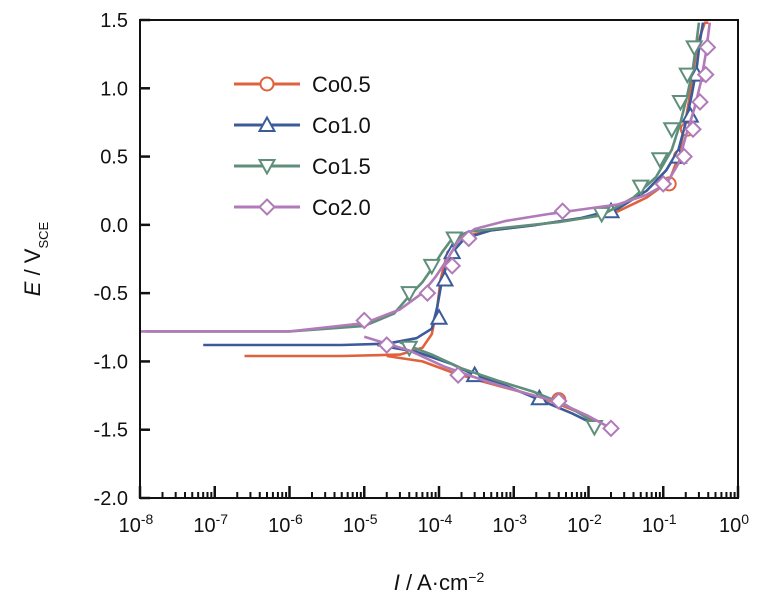 The image size is (768, 613). What do you see at coordinates (32, 264) in the screenshot?
I see `y-axis-title-unit: / V` at bounding box center [32, 264].